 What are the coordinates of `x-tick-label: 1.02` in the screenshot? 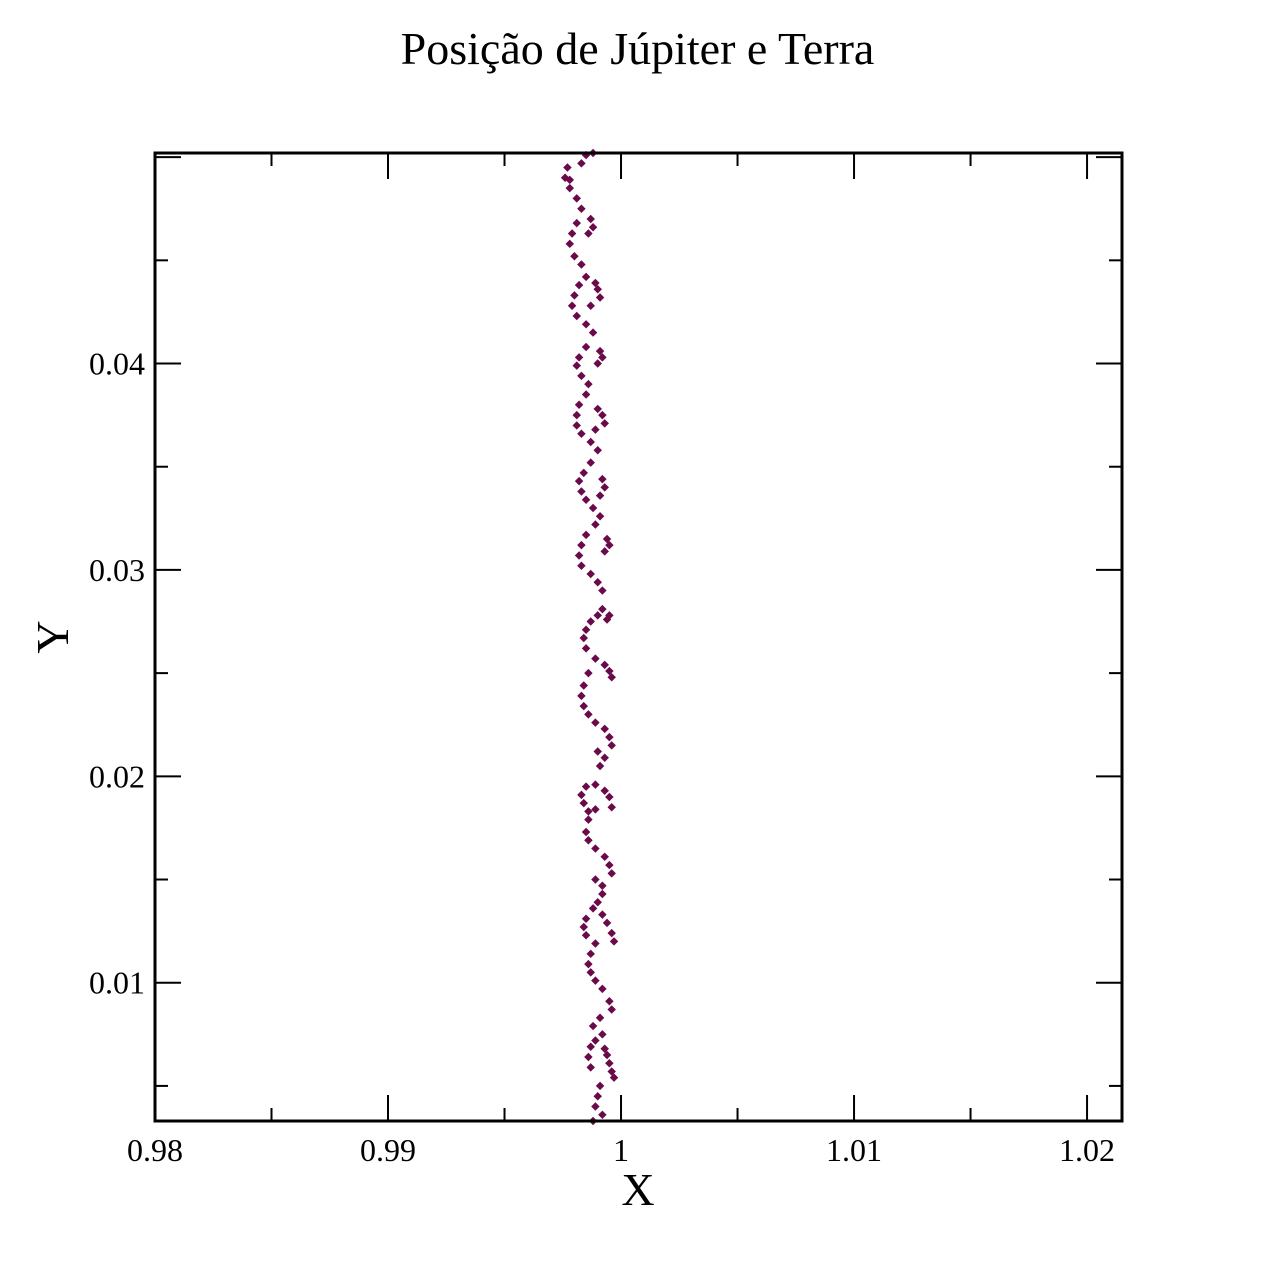 It's located at (1087, 1150).